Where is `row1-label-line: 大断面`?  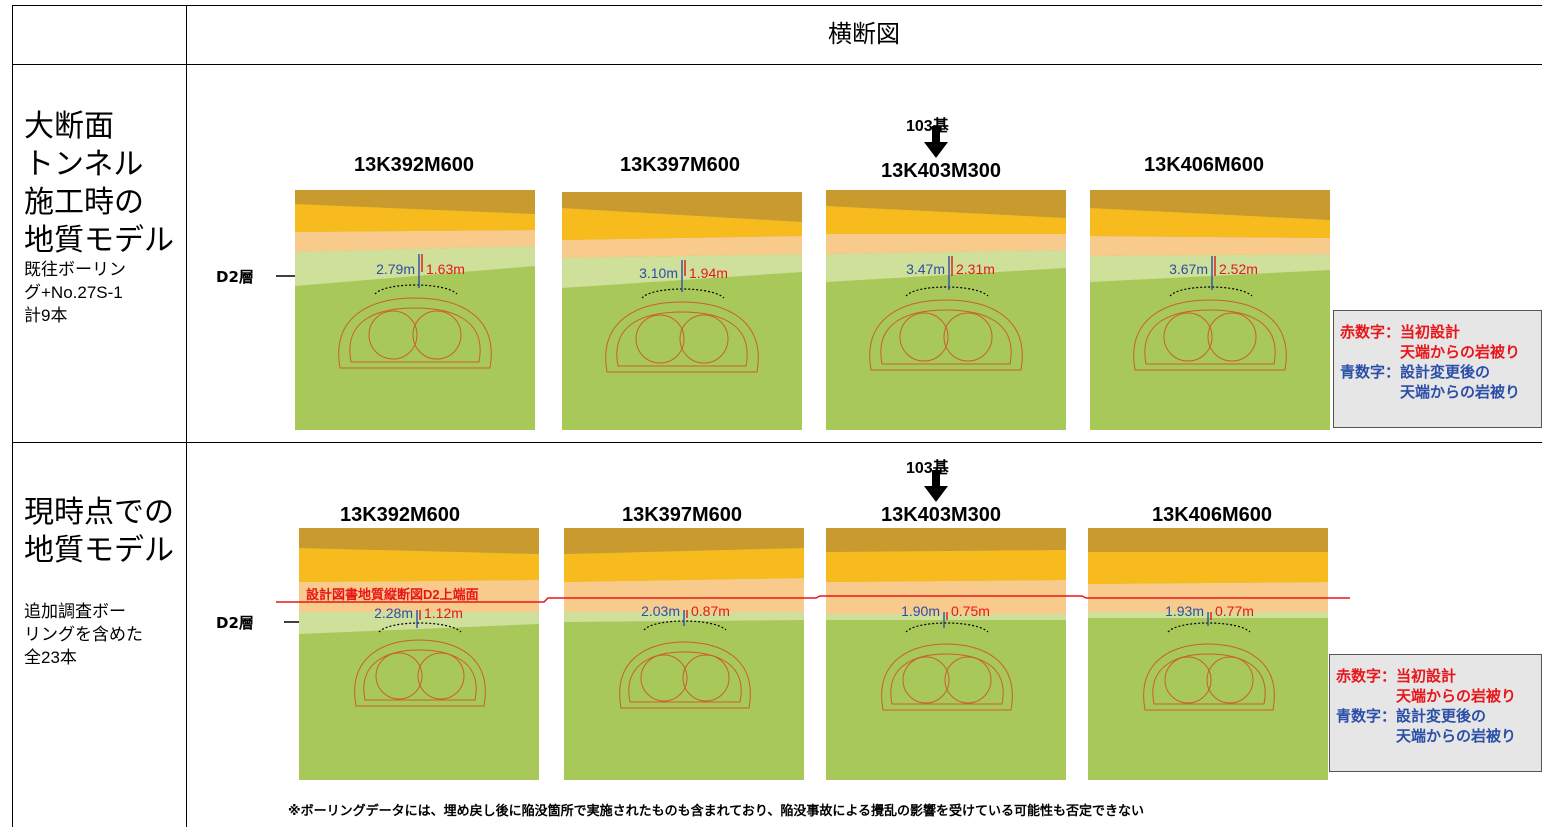 row1-label-line: 大断面 is located at coordinates (69, 126).